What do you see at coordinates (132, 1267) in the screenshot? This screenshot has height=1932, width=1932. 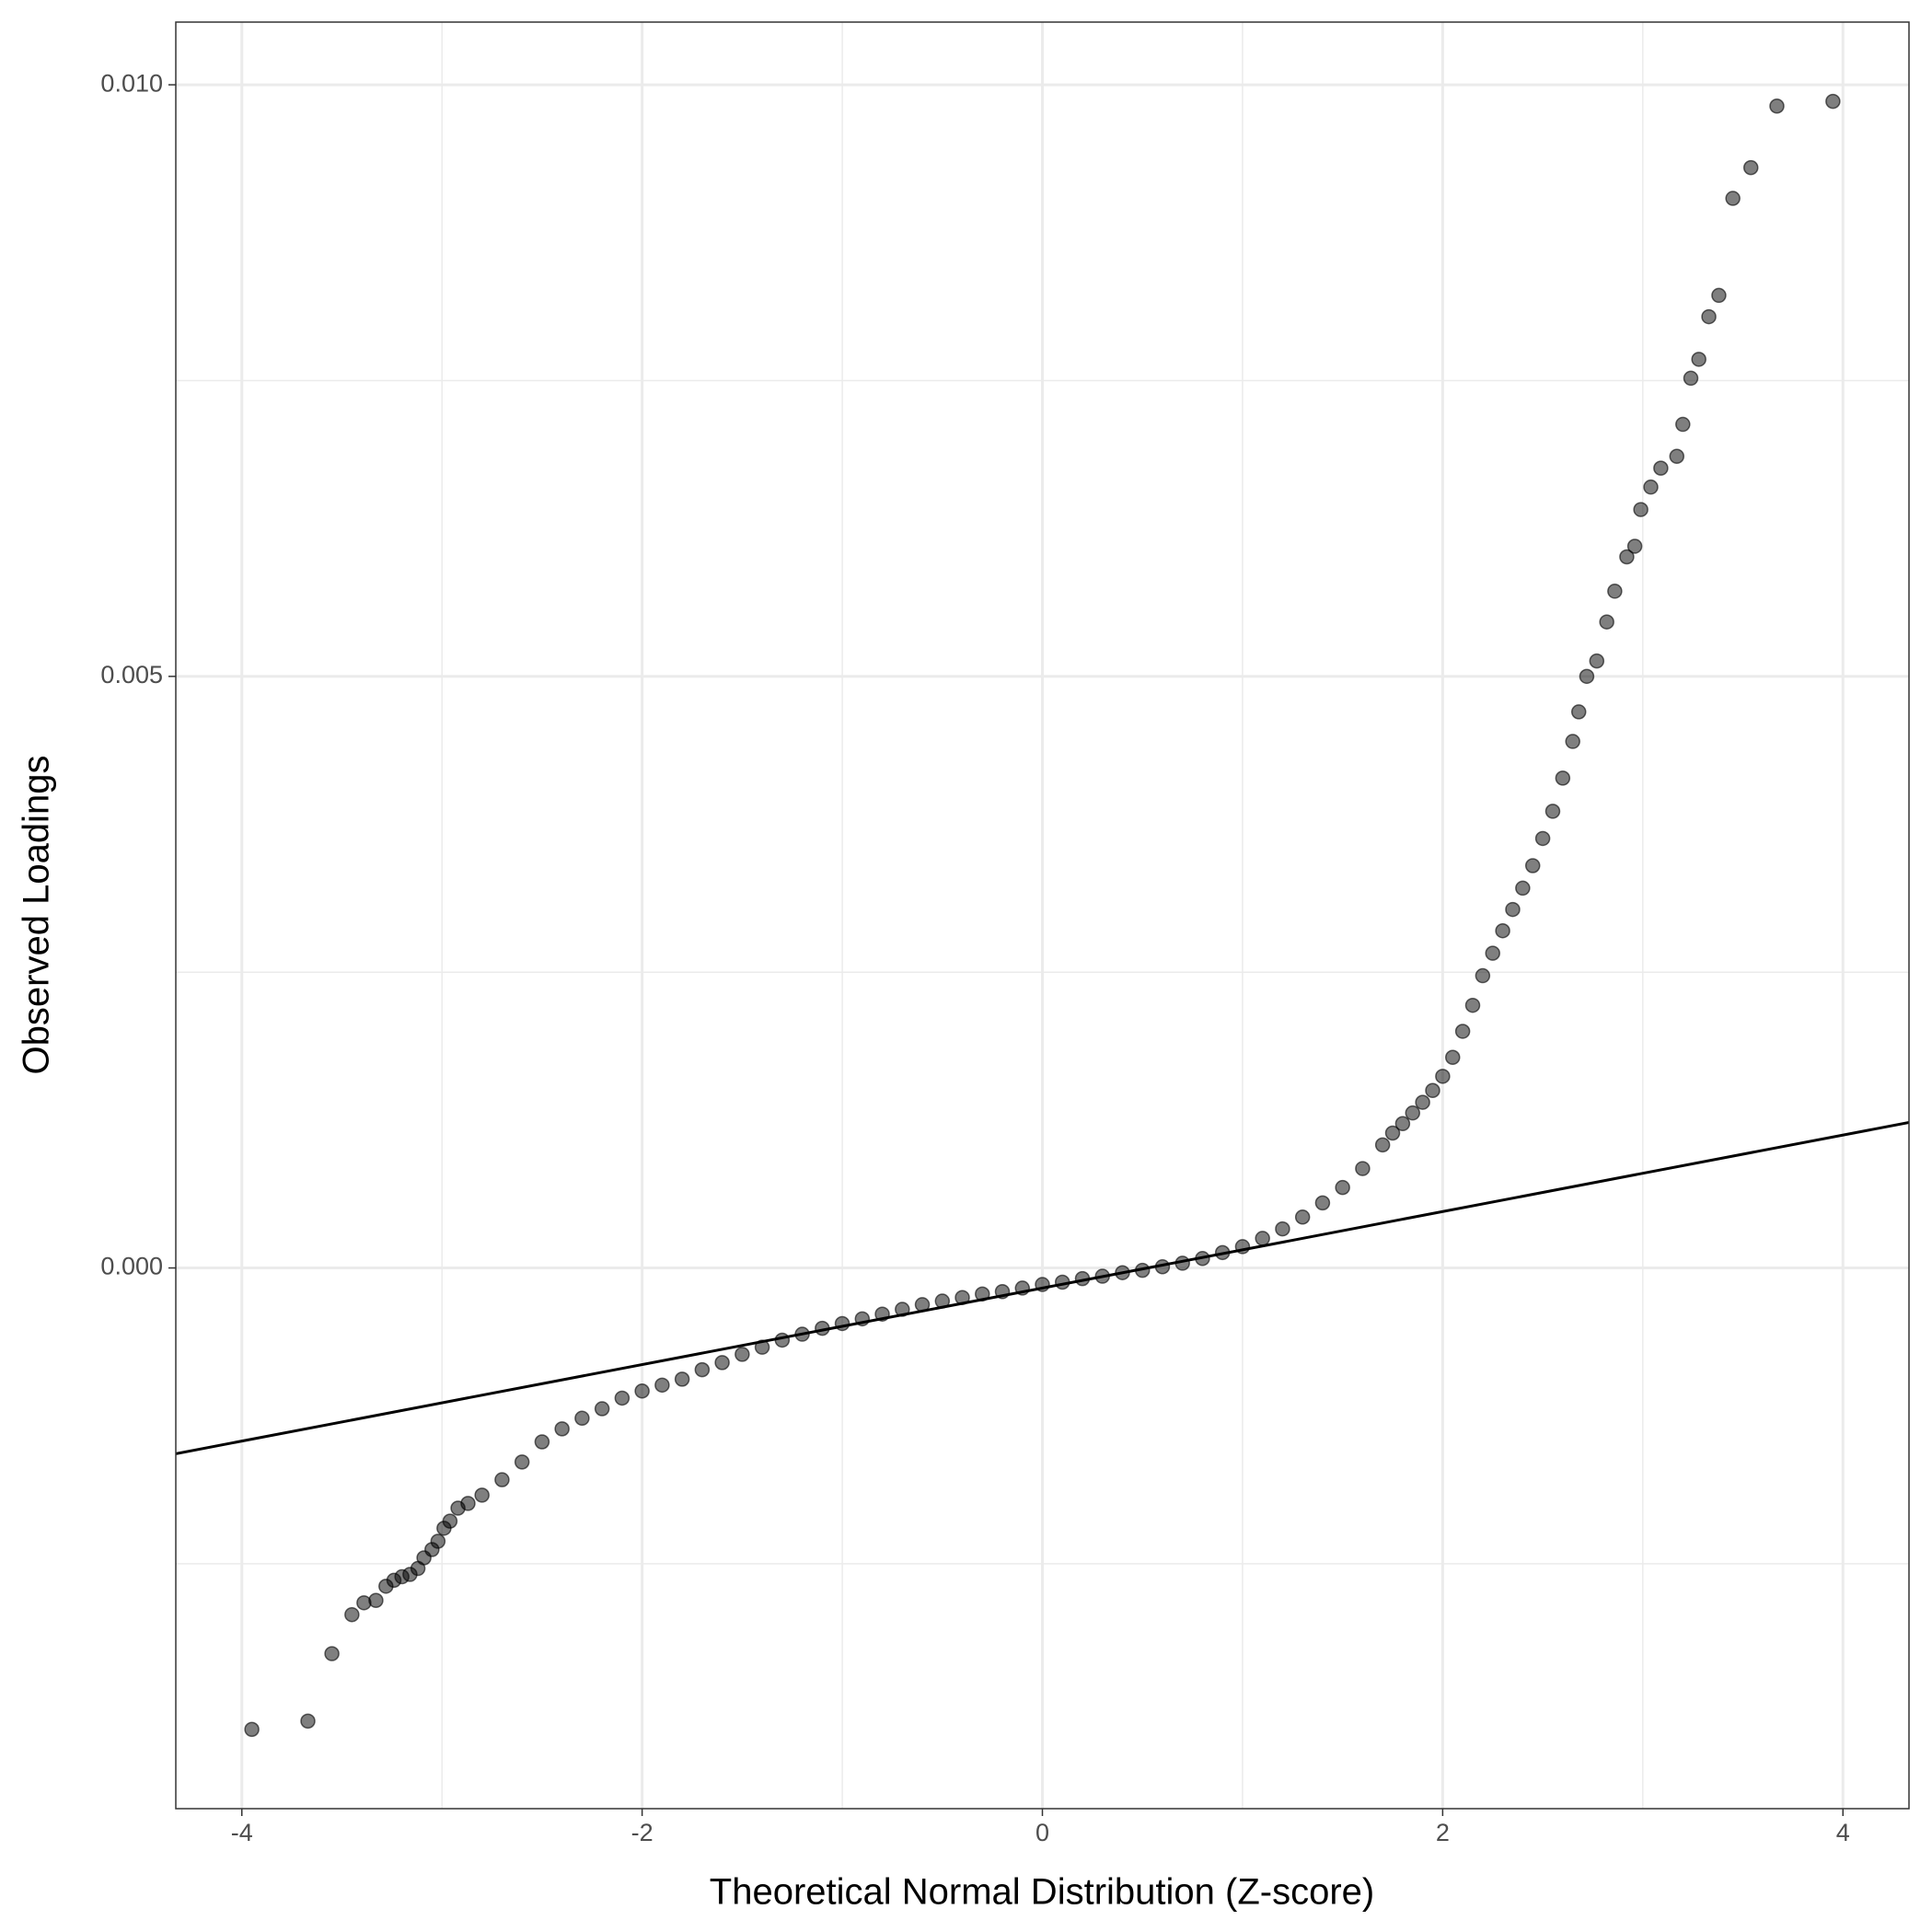 I see `y-tick-label: 0.000` at bounding box center [132, 1267].